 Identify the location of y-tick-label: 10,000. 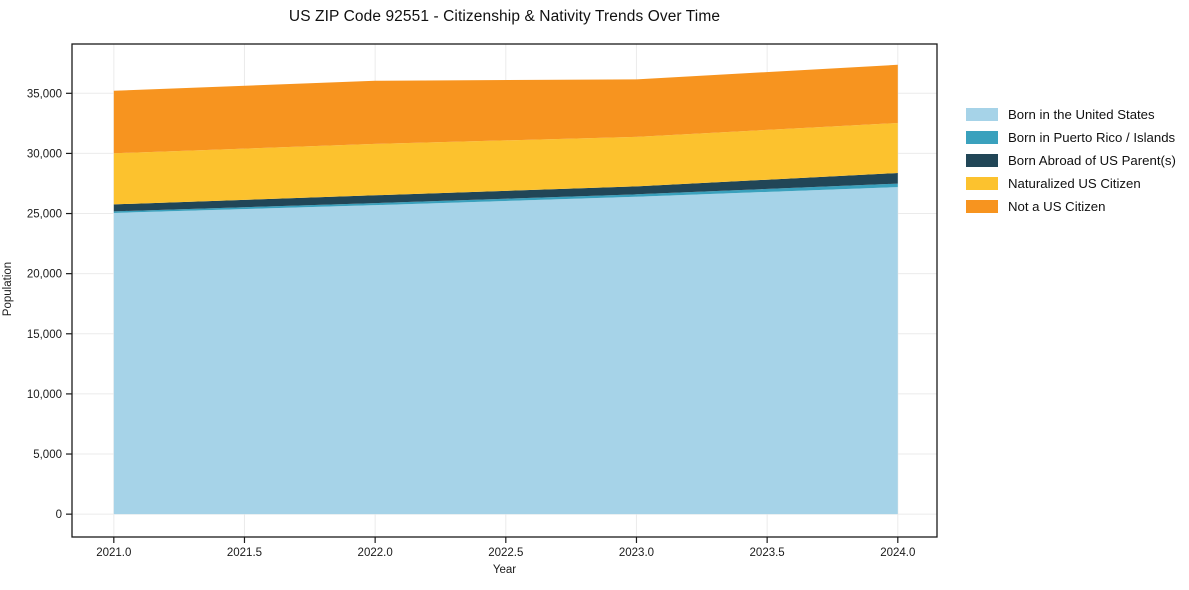
(44, 395).